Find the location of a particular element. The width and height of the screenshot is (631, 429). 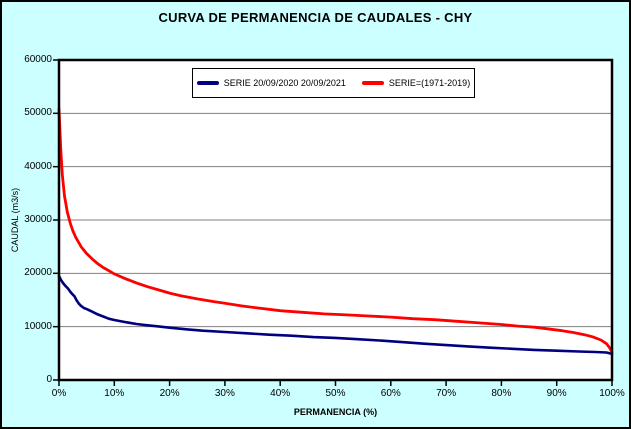

legend-item-serie-2020-2021: SERIE 20/09/2020 20/09/2021 is located at coordinates (271, 83).